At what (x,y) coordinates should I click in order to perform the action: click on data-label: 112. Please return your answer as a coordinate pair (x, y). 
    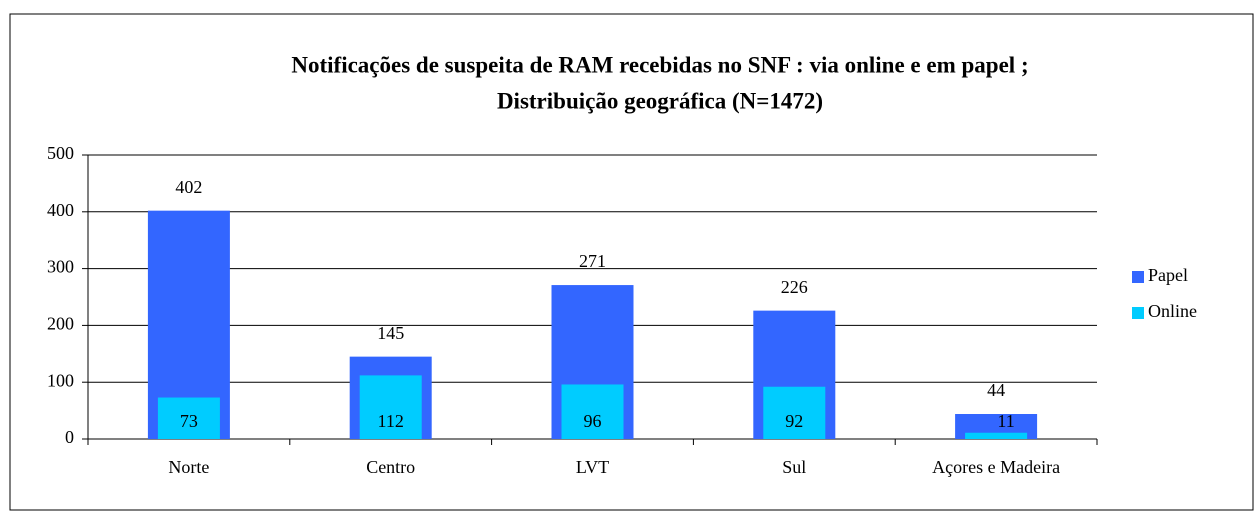
    Looking at the image, I should click on (391, 421).